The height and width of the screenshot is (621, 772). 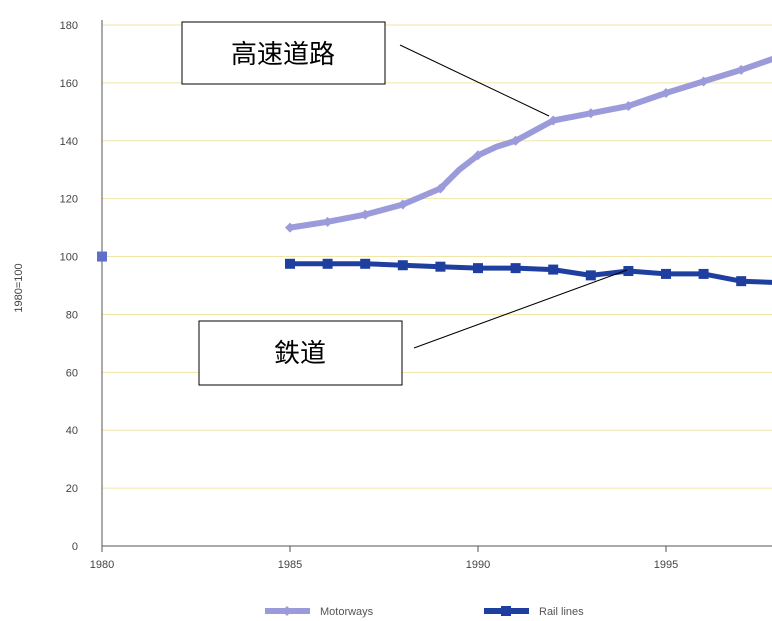 I want to click on callout-pointer-motorways, so click(x=474, y=80).